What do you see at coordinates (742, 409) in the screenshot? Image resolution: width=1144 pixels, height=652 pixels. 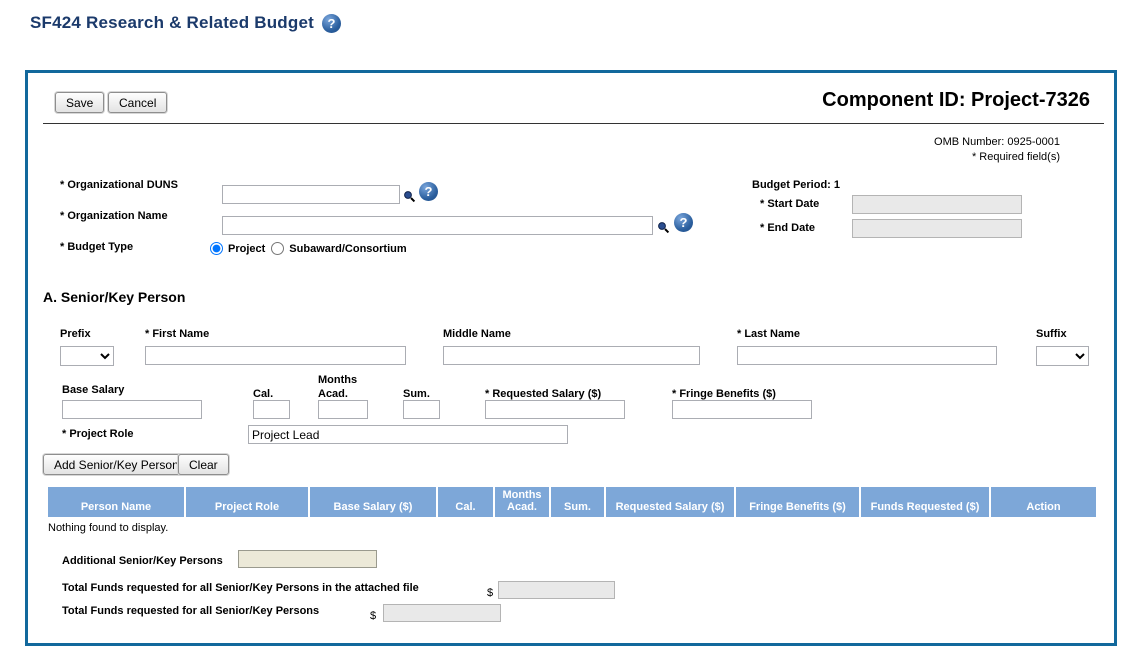 I see `fringe-benefits-input` at bounding box center [742, 409].